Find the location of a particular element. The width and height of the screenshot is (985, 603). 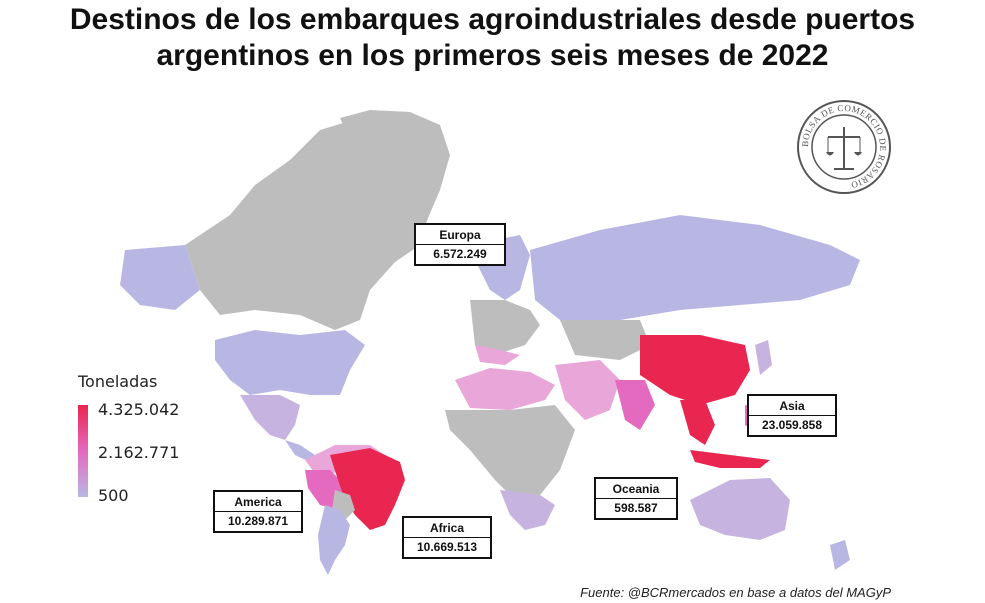

region-value: 598.587 is located at coordinates (636, 508).